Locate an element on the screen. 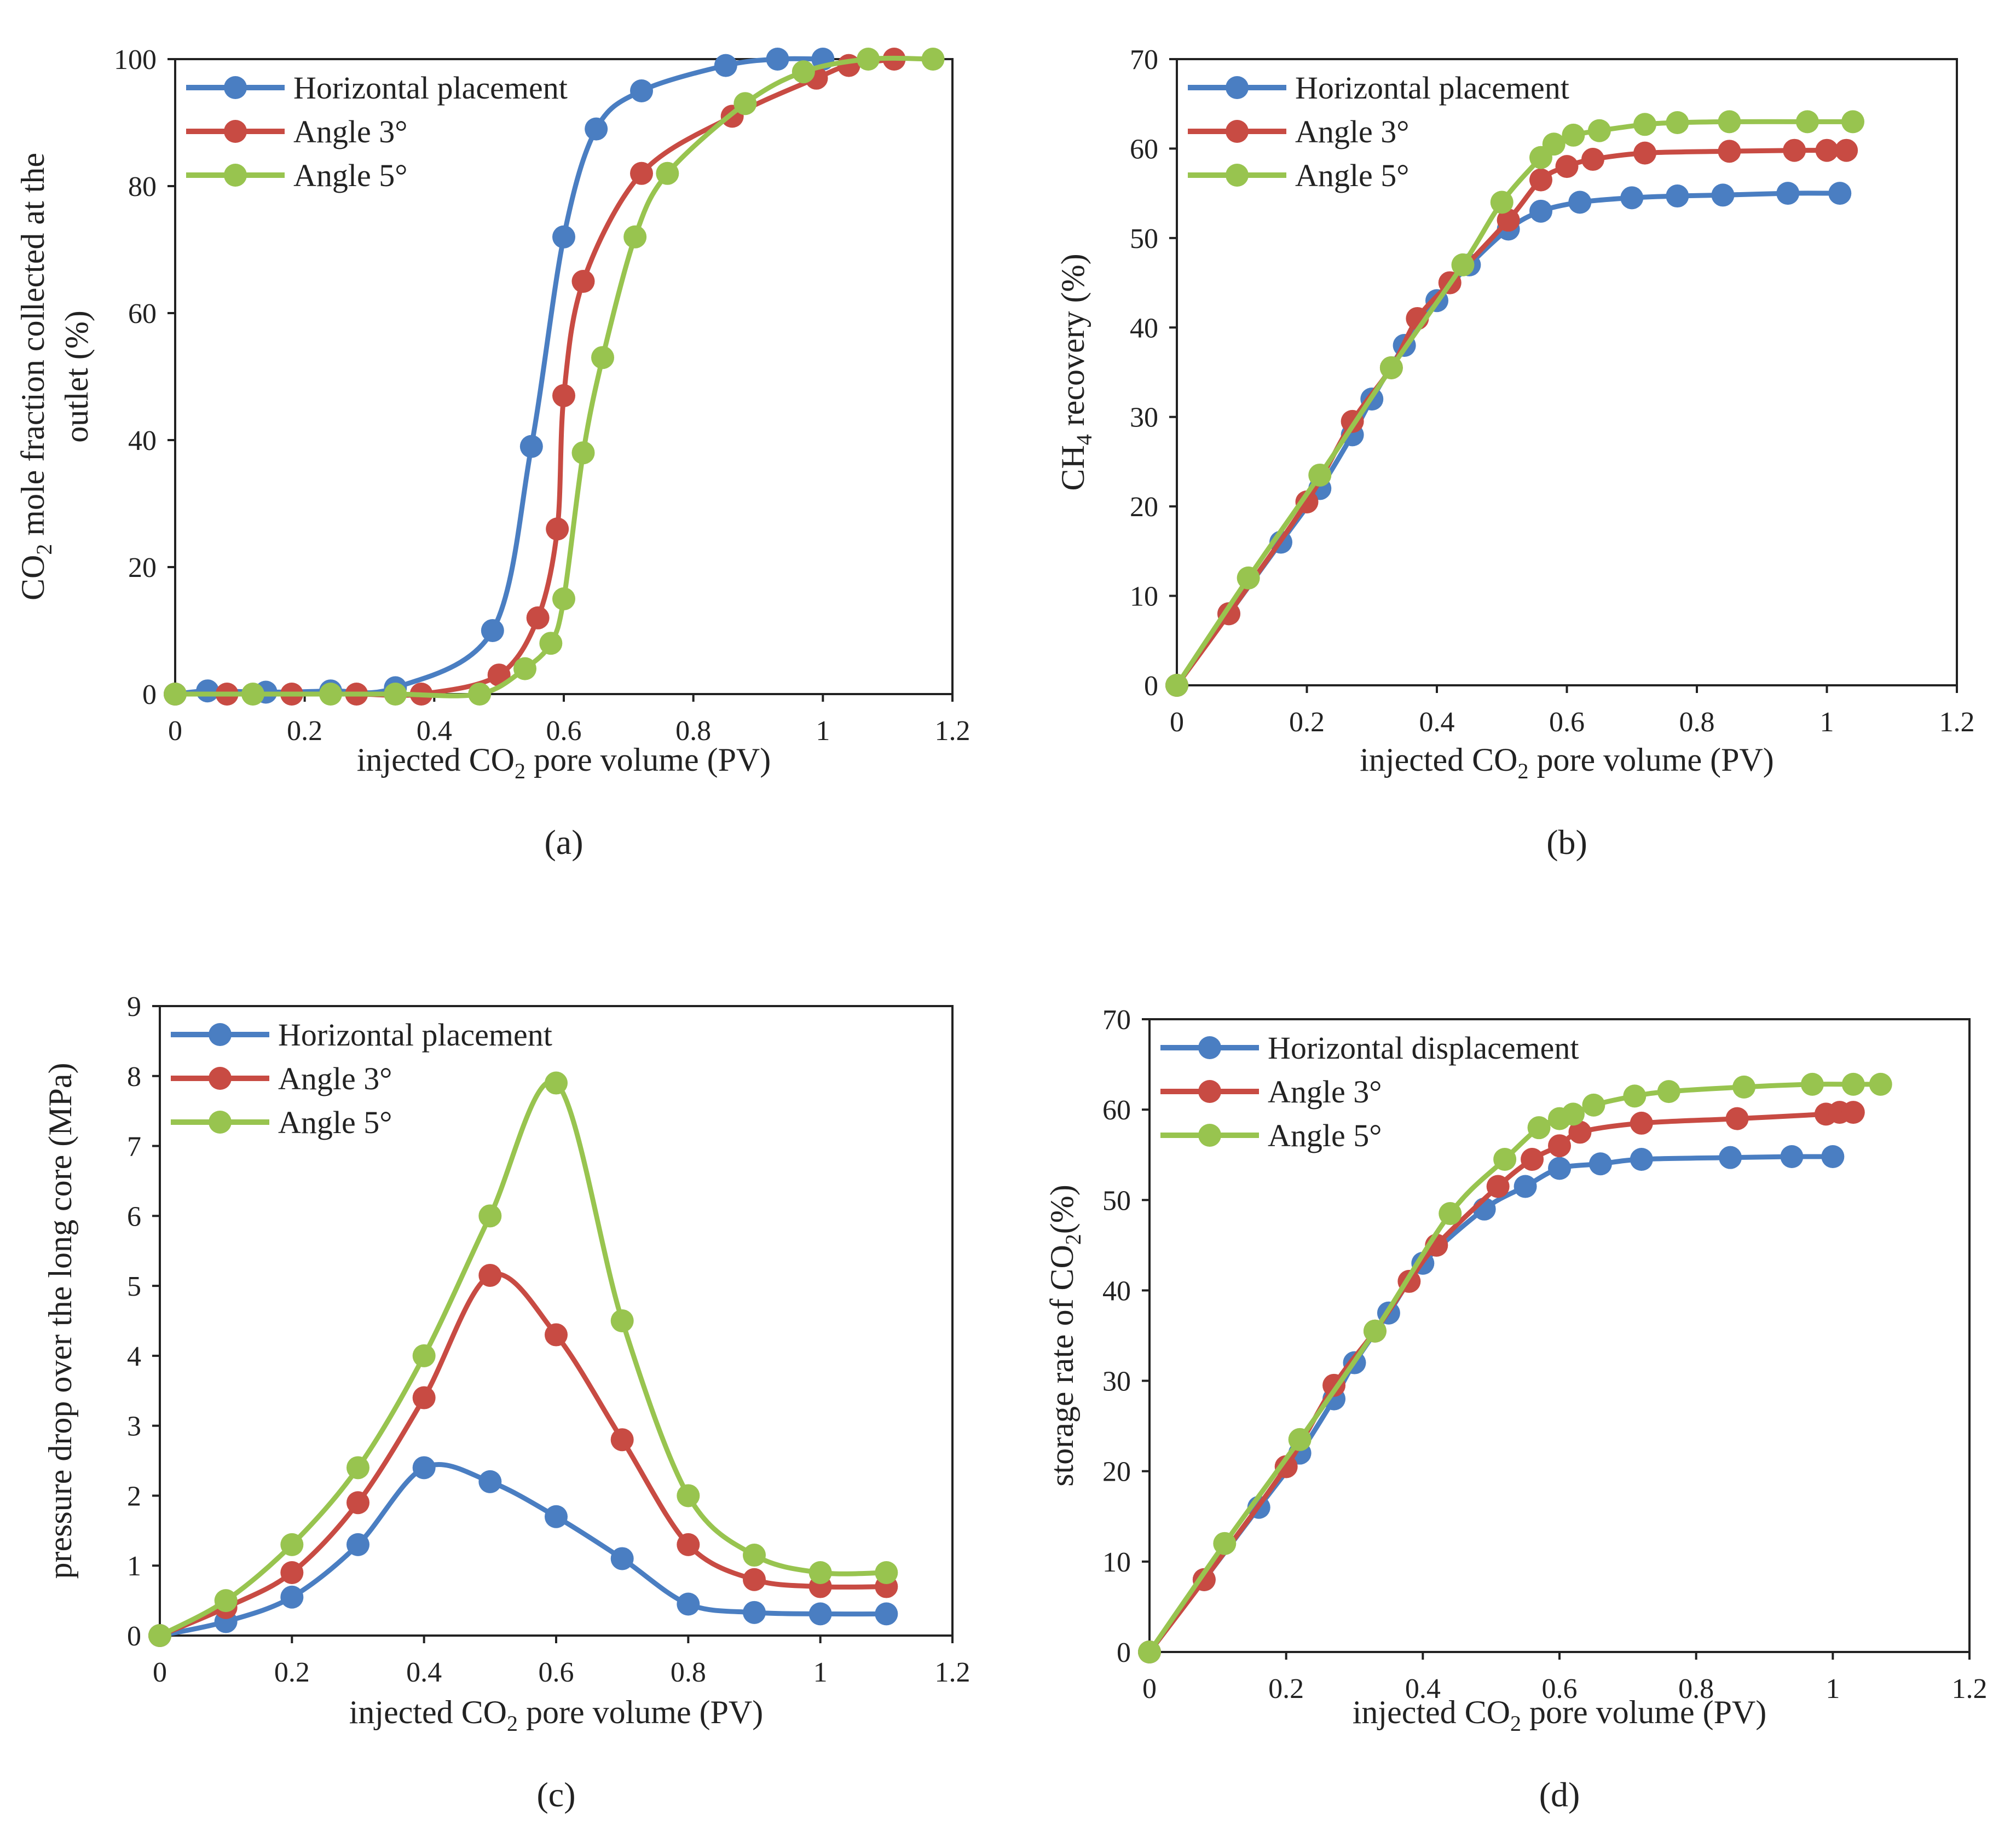 The width and height of the screenshot is (2016, 1837). y-tick-label: 1 is located at coordinates (134, 1567).